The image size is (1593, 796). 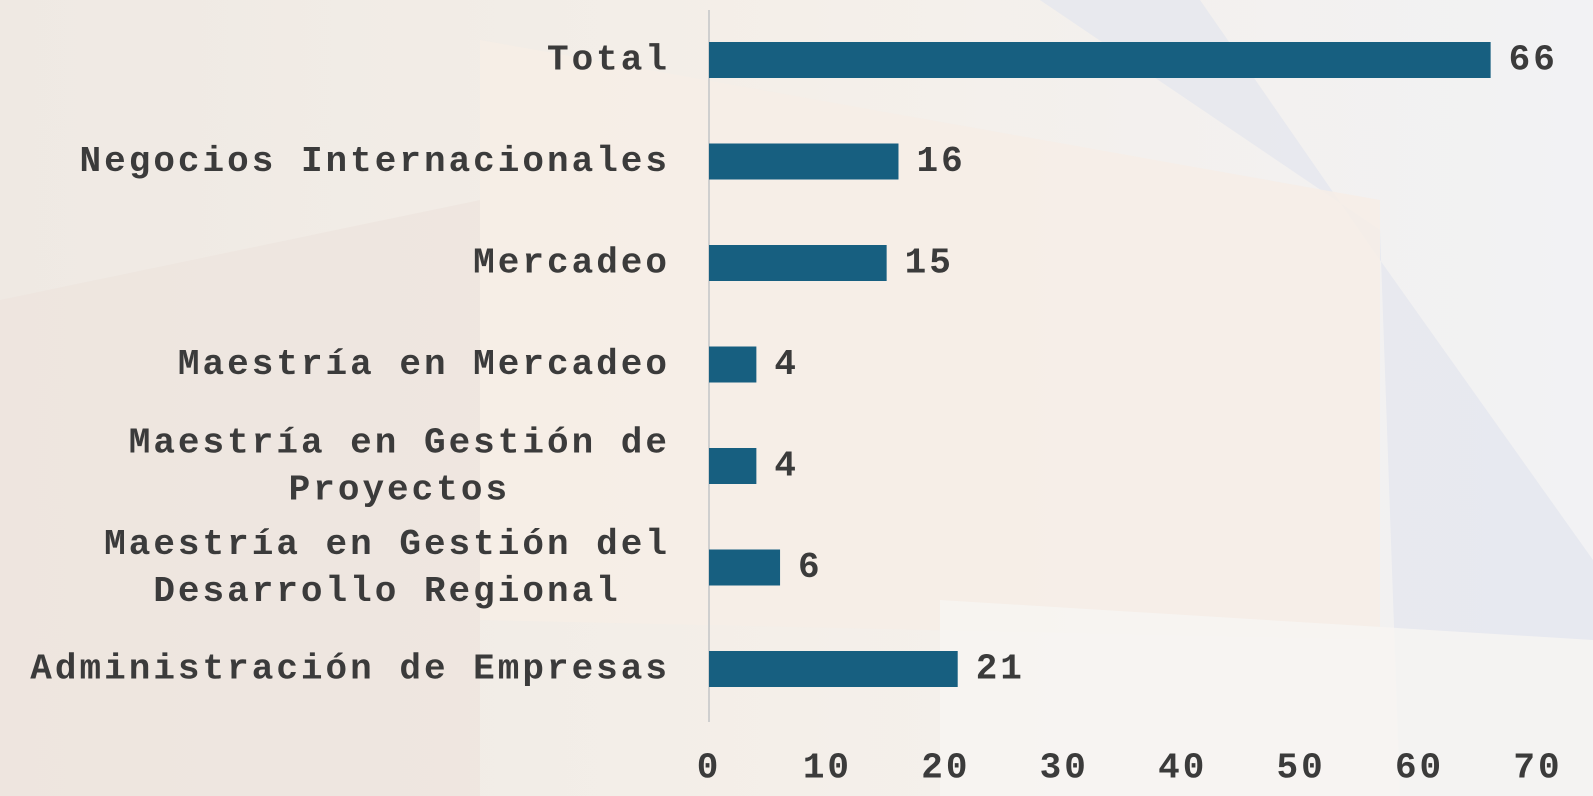 What do you see at coordinates (399, 466) in the screenshot?
I see `y-tick-label: Maestría en Gestión de Proyectos` at bounding box center [399, 466].